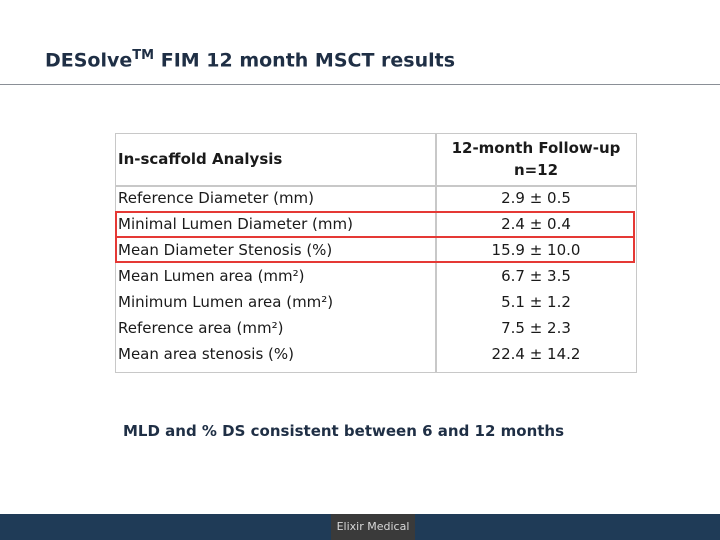 Image resolution: width=720 pixels, height=540 pixels. What do you see at coordinates (226, 302) in the screenshot?
I see `table-row-label: Minimum Lumen area (mm²)` at bounding box center [226, 302].